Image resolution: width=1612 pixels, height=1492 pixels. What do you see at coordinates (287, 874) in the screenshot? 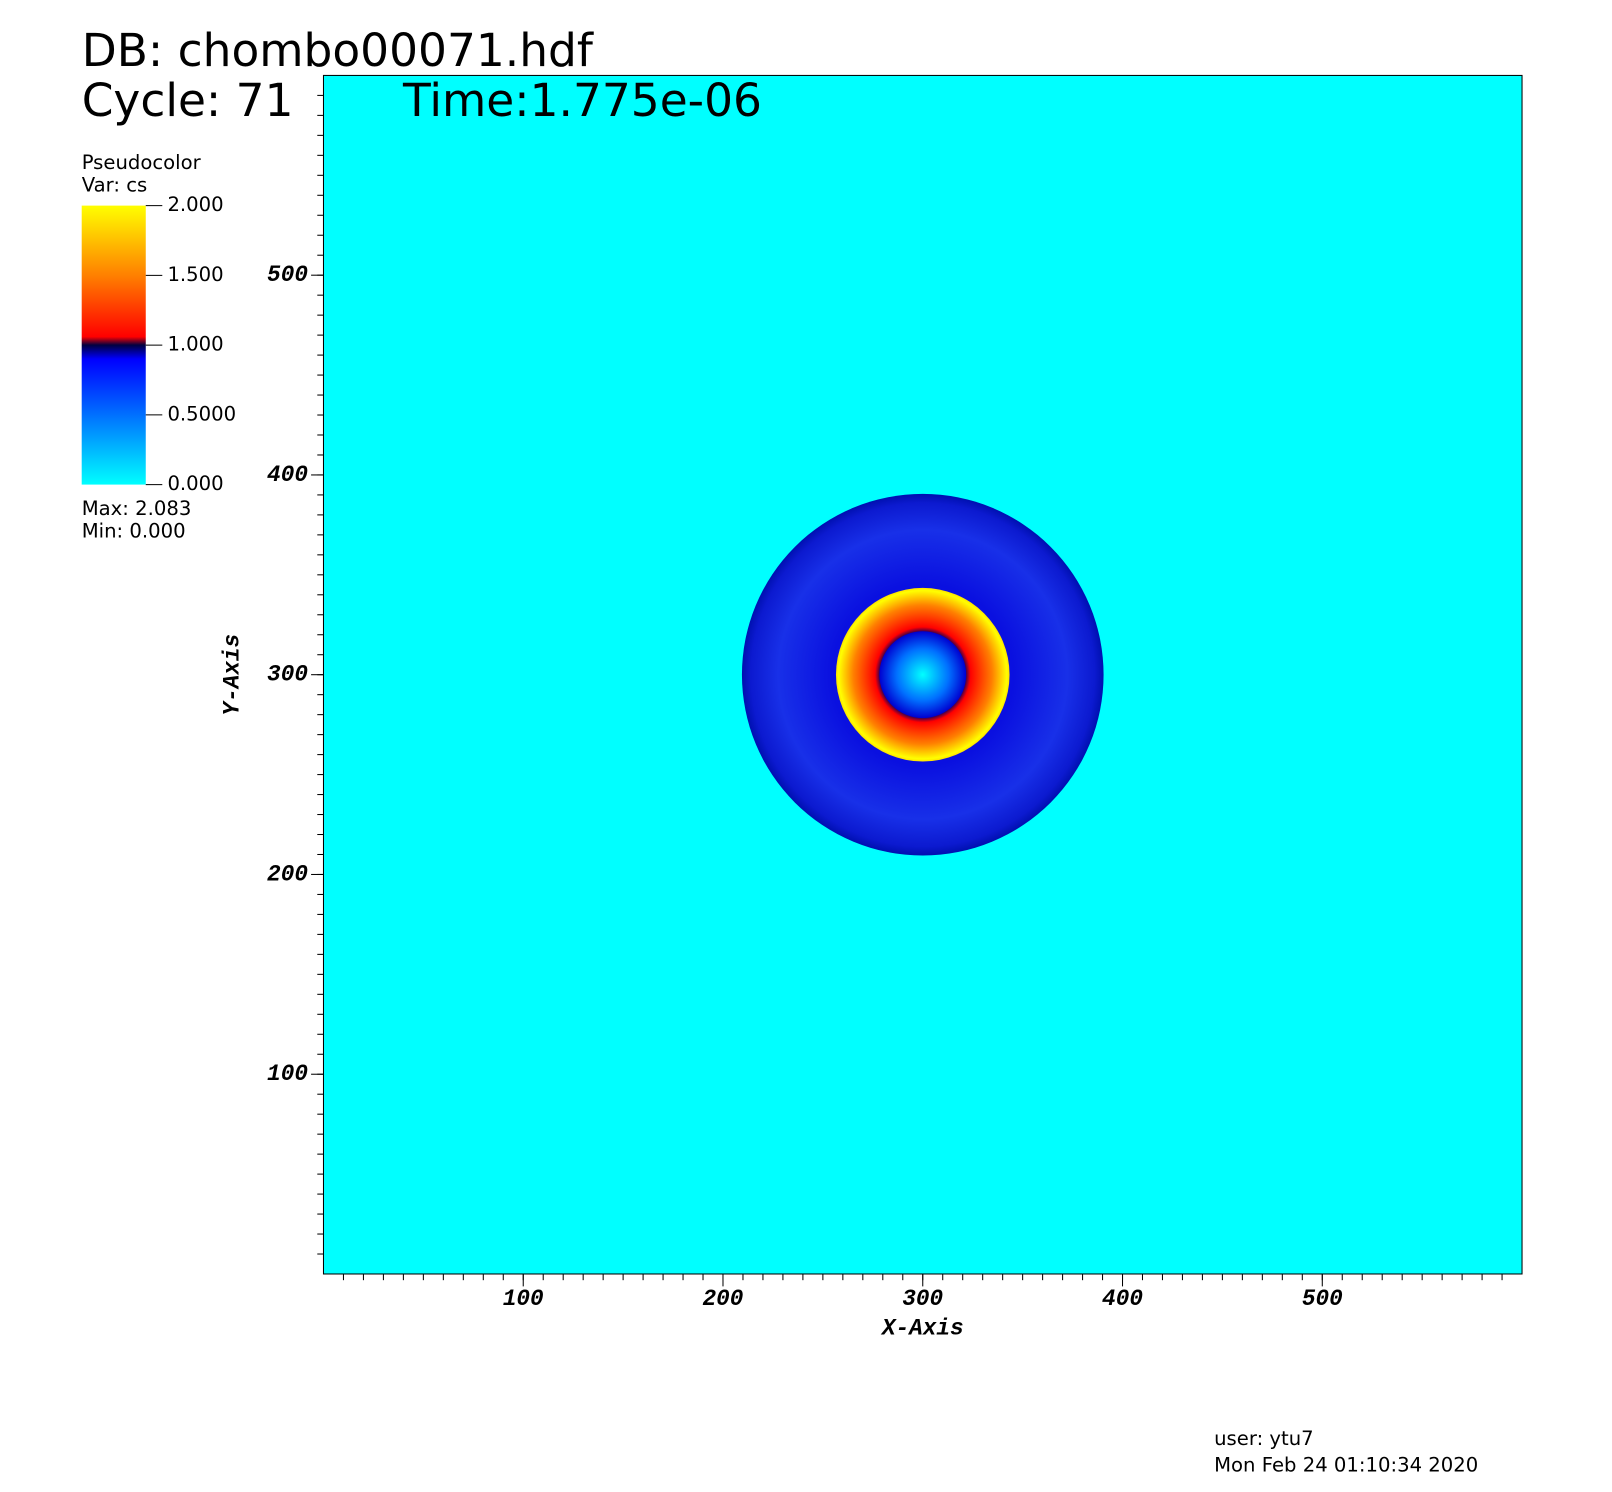
I see `y-tick-label: 200` at bounding box center [287, 874].